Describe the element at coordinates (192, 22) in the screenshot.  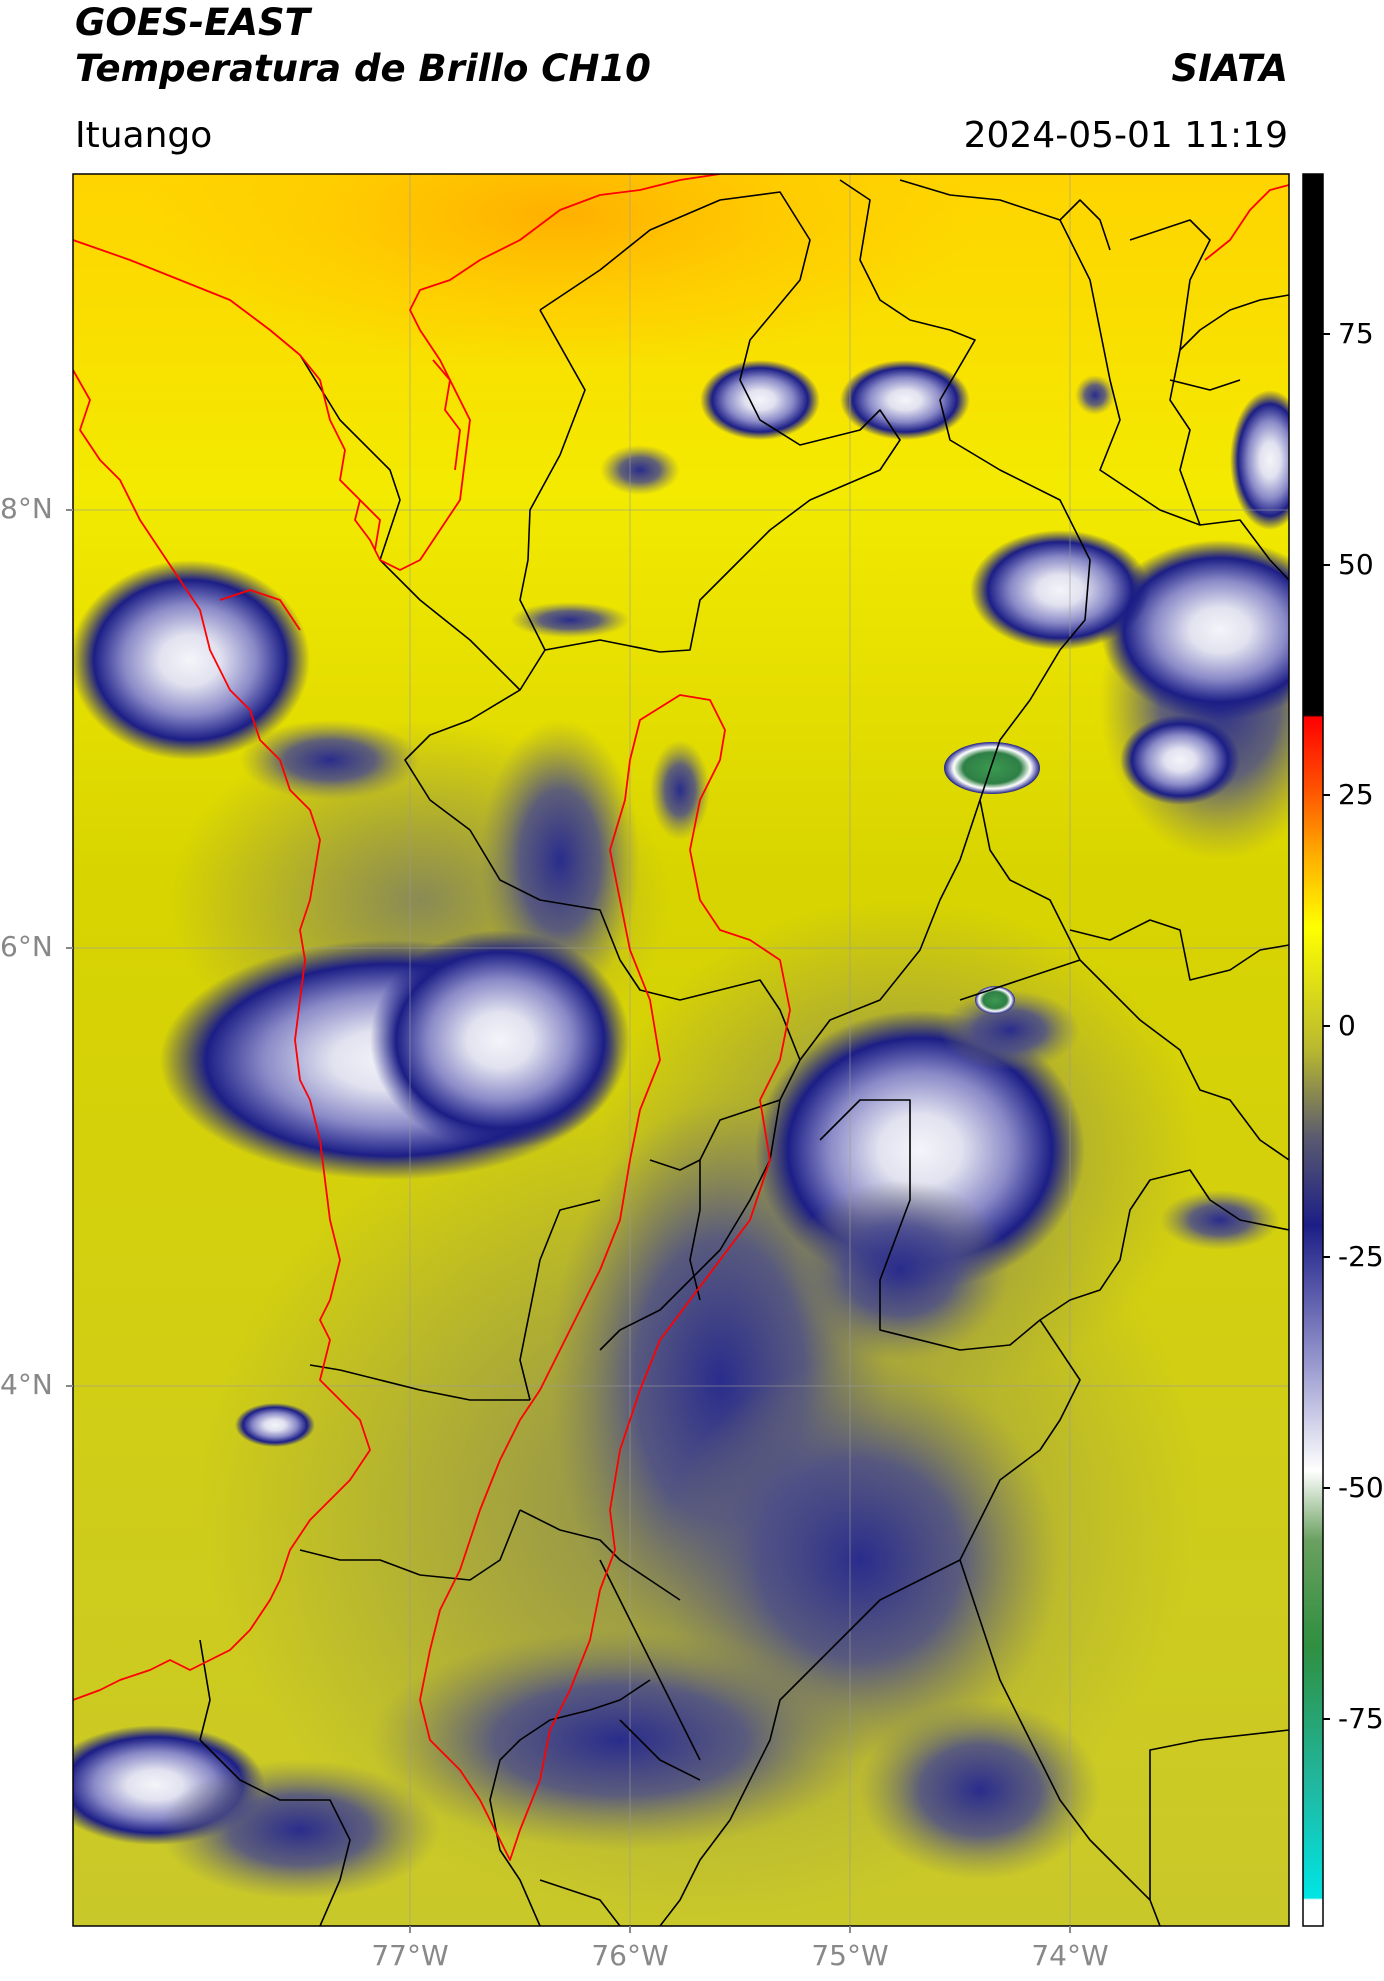
I see `satellite-title: GOES-EAST` at that location.